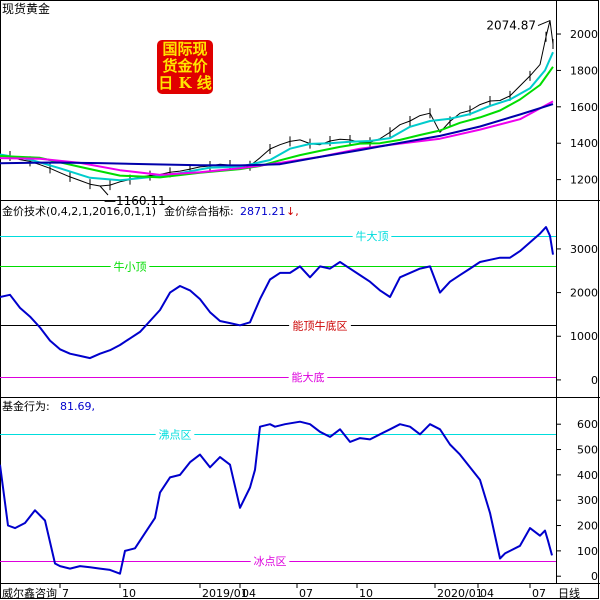 This screenshot has height=600, width=600. I want to click on reference-line-label: 沸点区, so click(175, 434).